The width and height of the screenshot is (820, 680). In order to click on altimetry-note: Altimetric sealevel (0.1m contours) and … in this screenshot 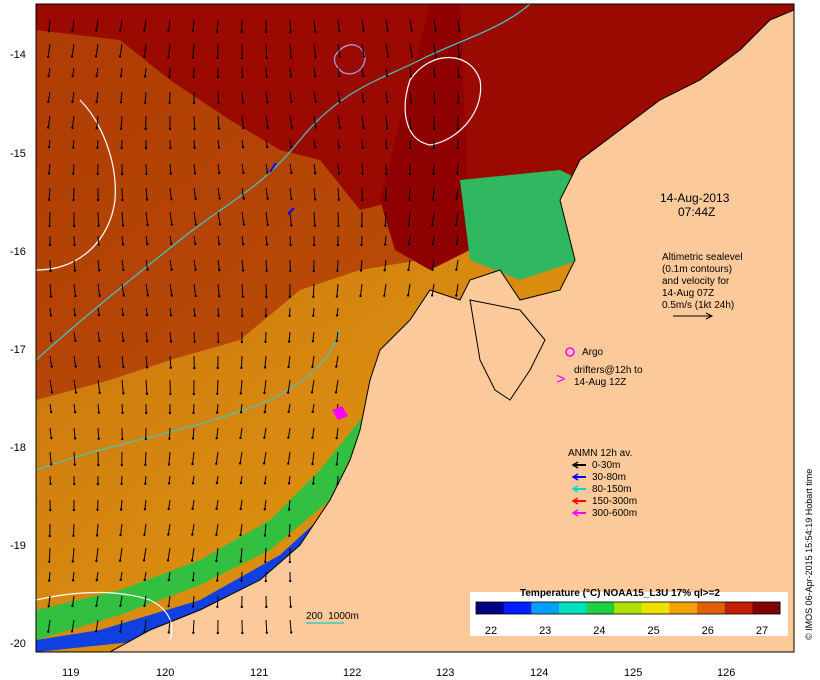, I will do `click(702, 286)`.